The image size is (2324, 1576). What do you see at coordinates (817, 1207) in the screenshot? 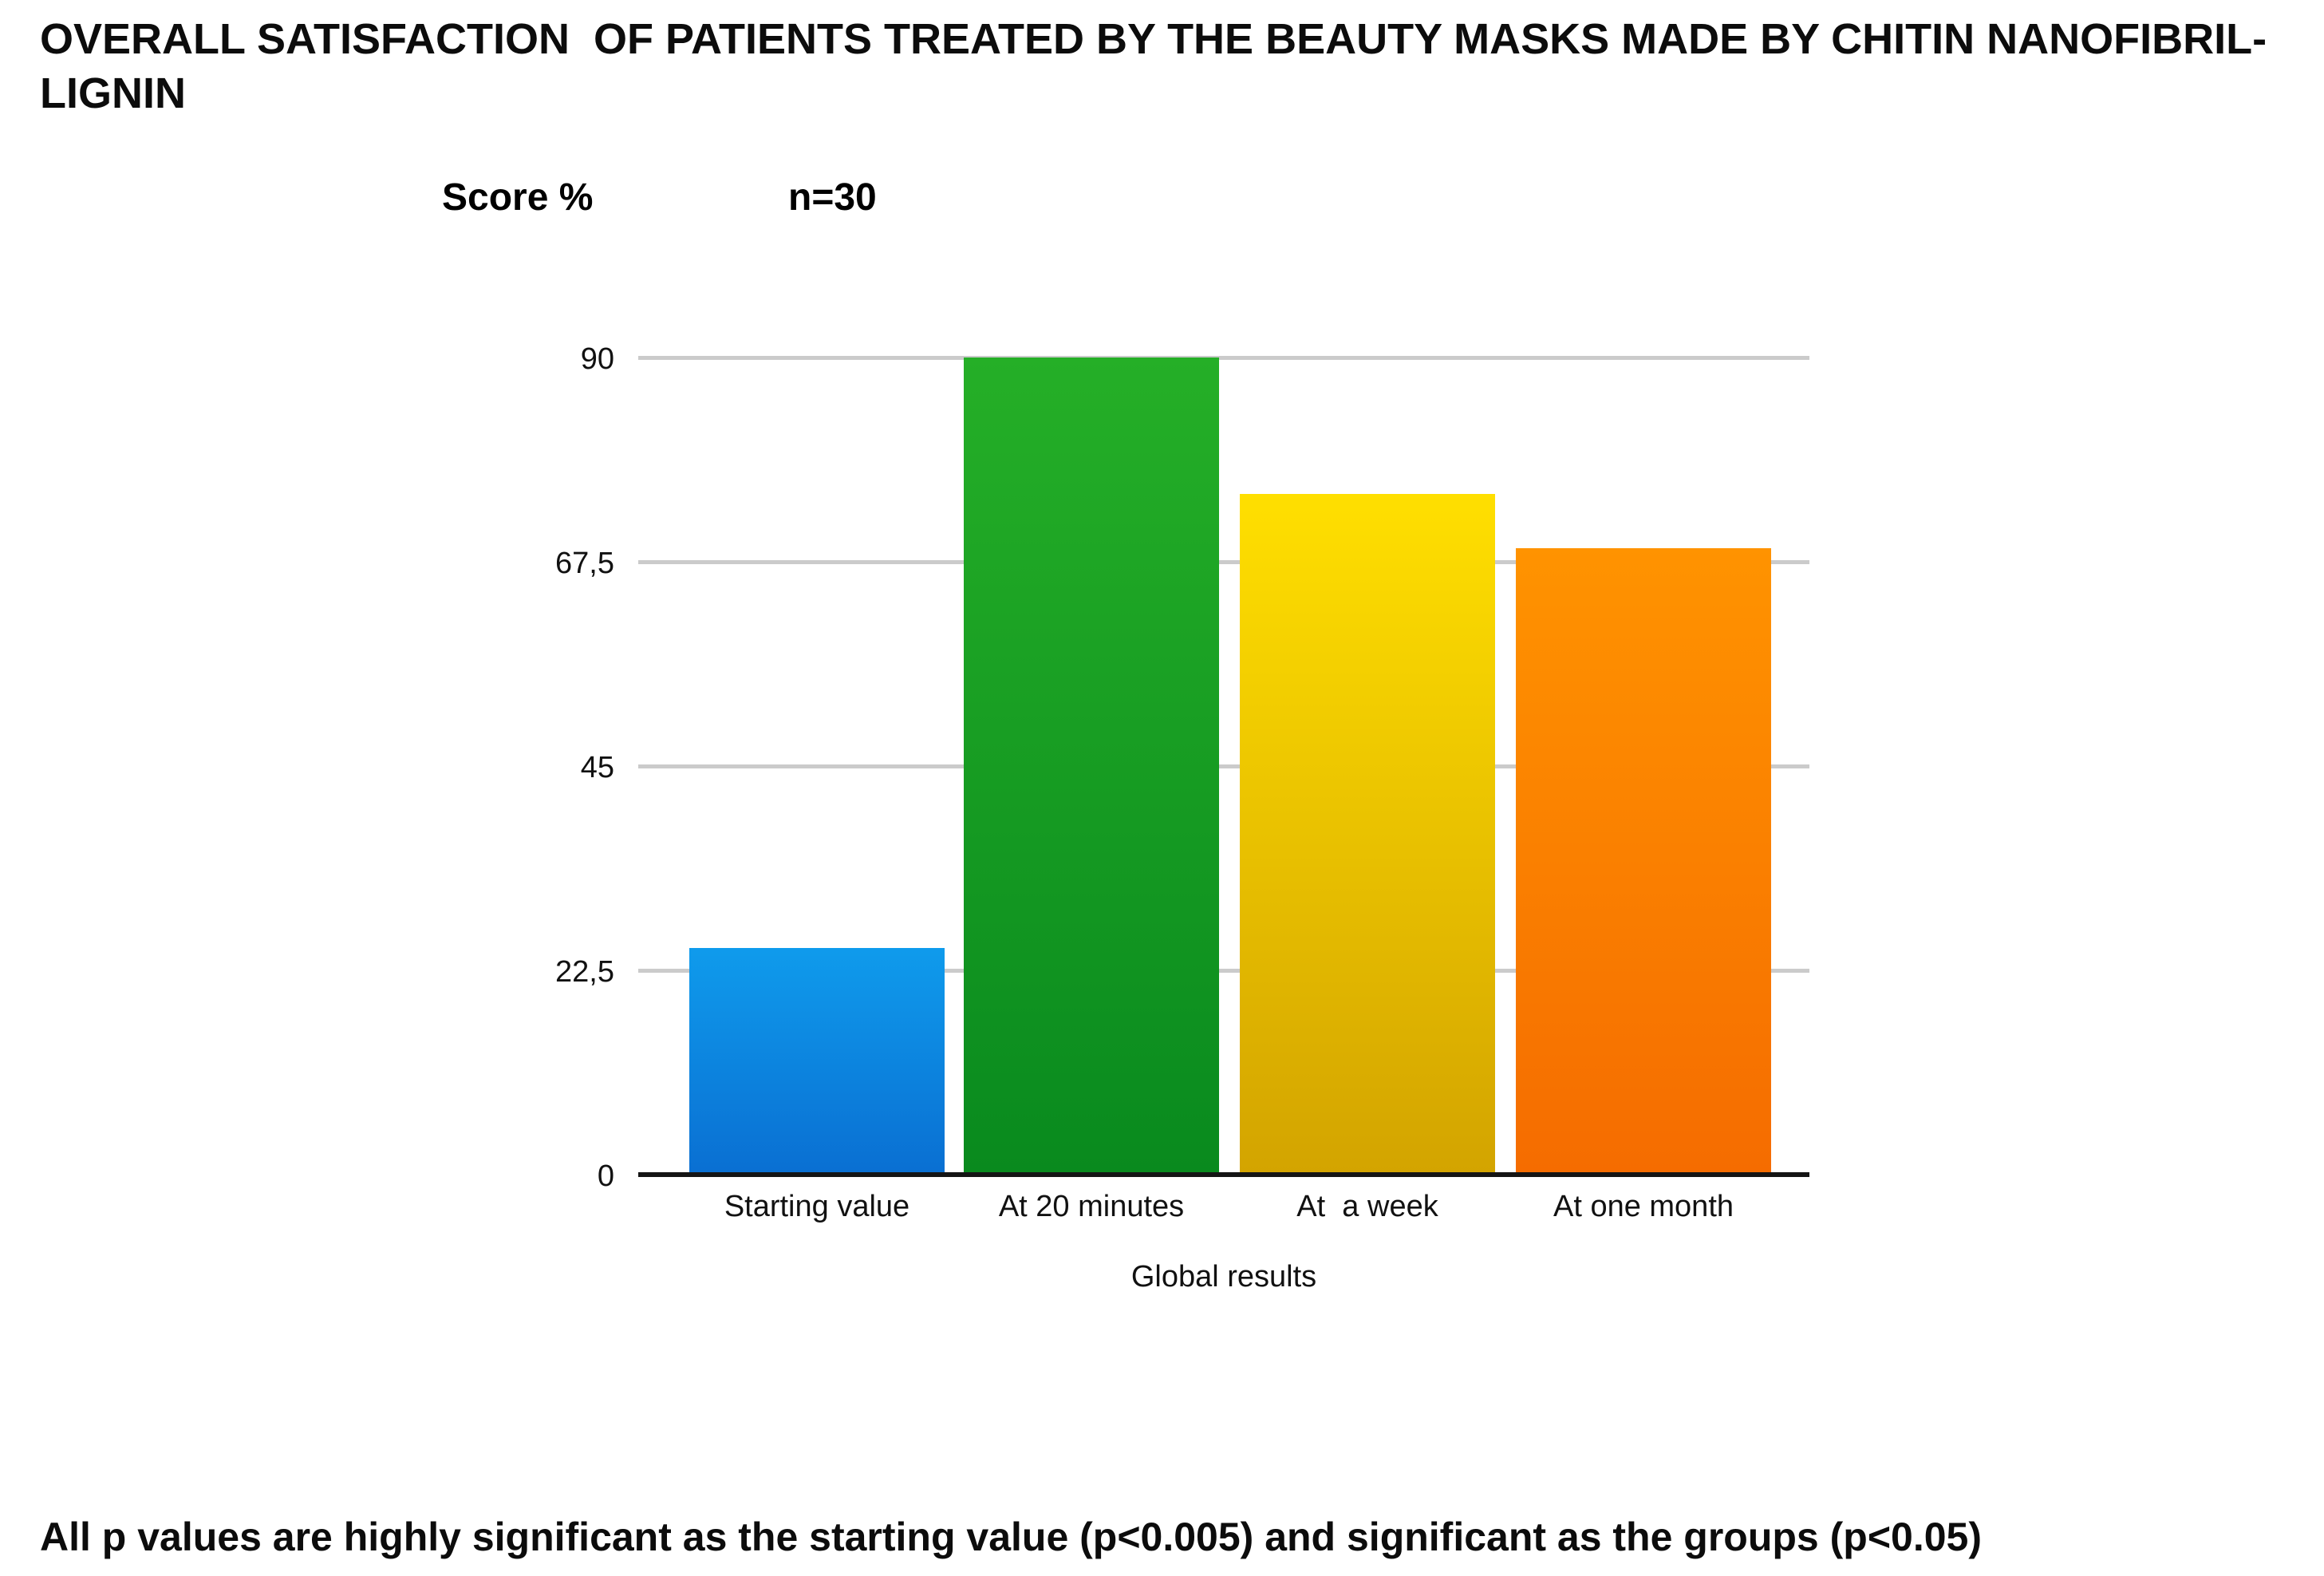
I see `x-category-label-1: Starting value` at bounding box center [817, 1207].